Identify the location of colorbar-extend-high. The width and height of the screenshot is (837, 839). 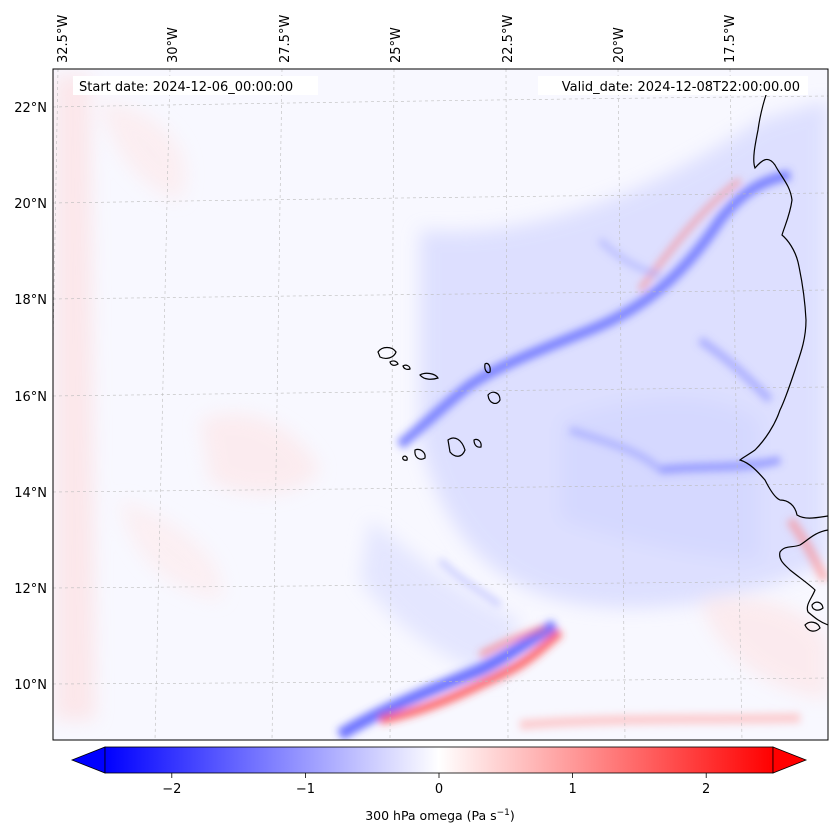
(790, 760).